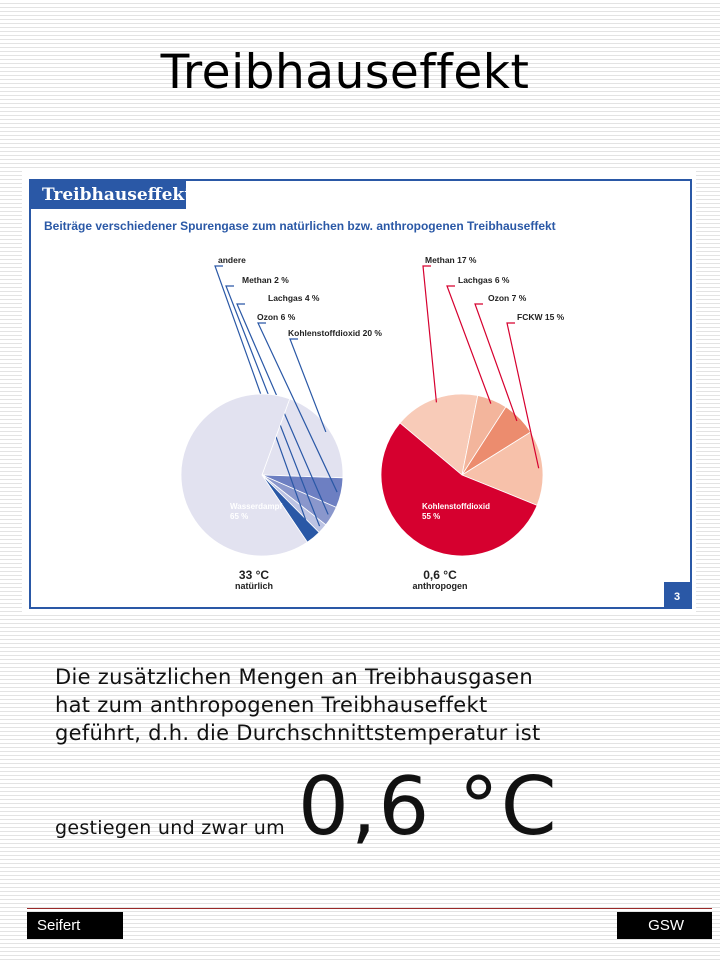 Image resolution: width=720 pixels, height=960 pixels. Describe the element at coordinates (451, 260) in the screenshot. I see `slice-label: Methan 17 %` at that location.